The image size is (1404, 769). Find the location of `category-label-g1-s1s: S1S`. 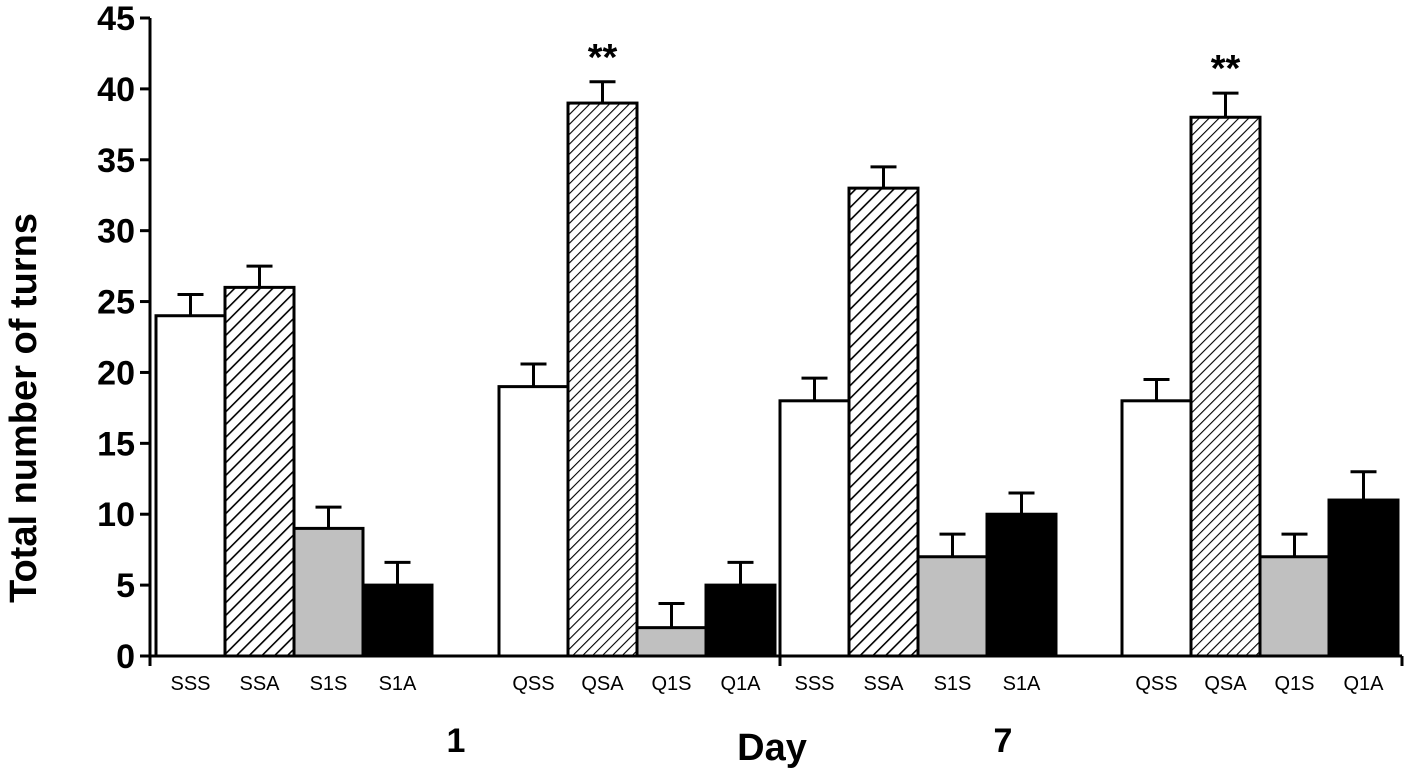

category-label-g1-s1s: S1S is located at coordinates (329, 684).